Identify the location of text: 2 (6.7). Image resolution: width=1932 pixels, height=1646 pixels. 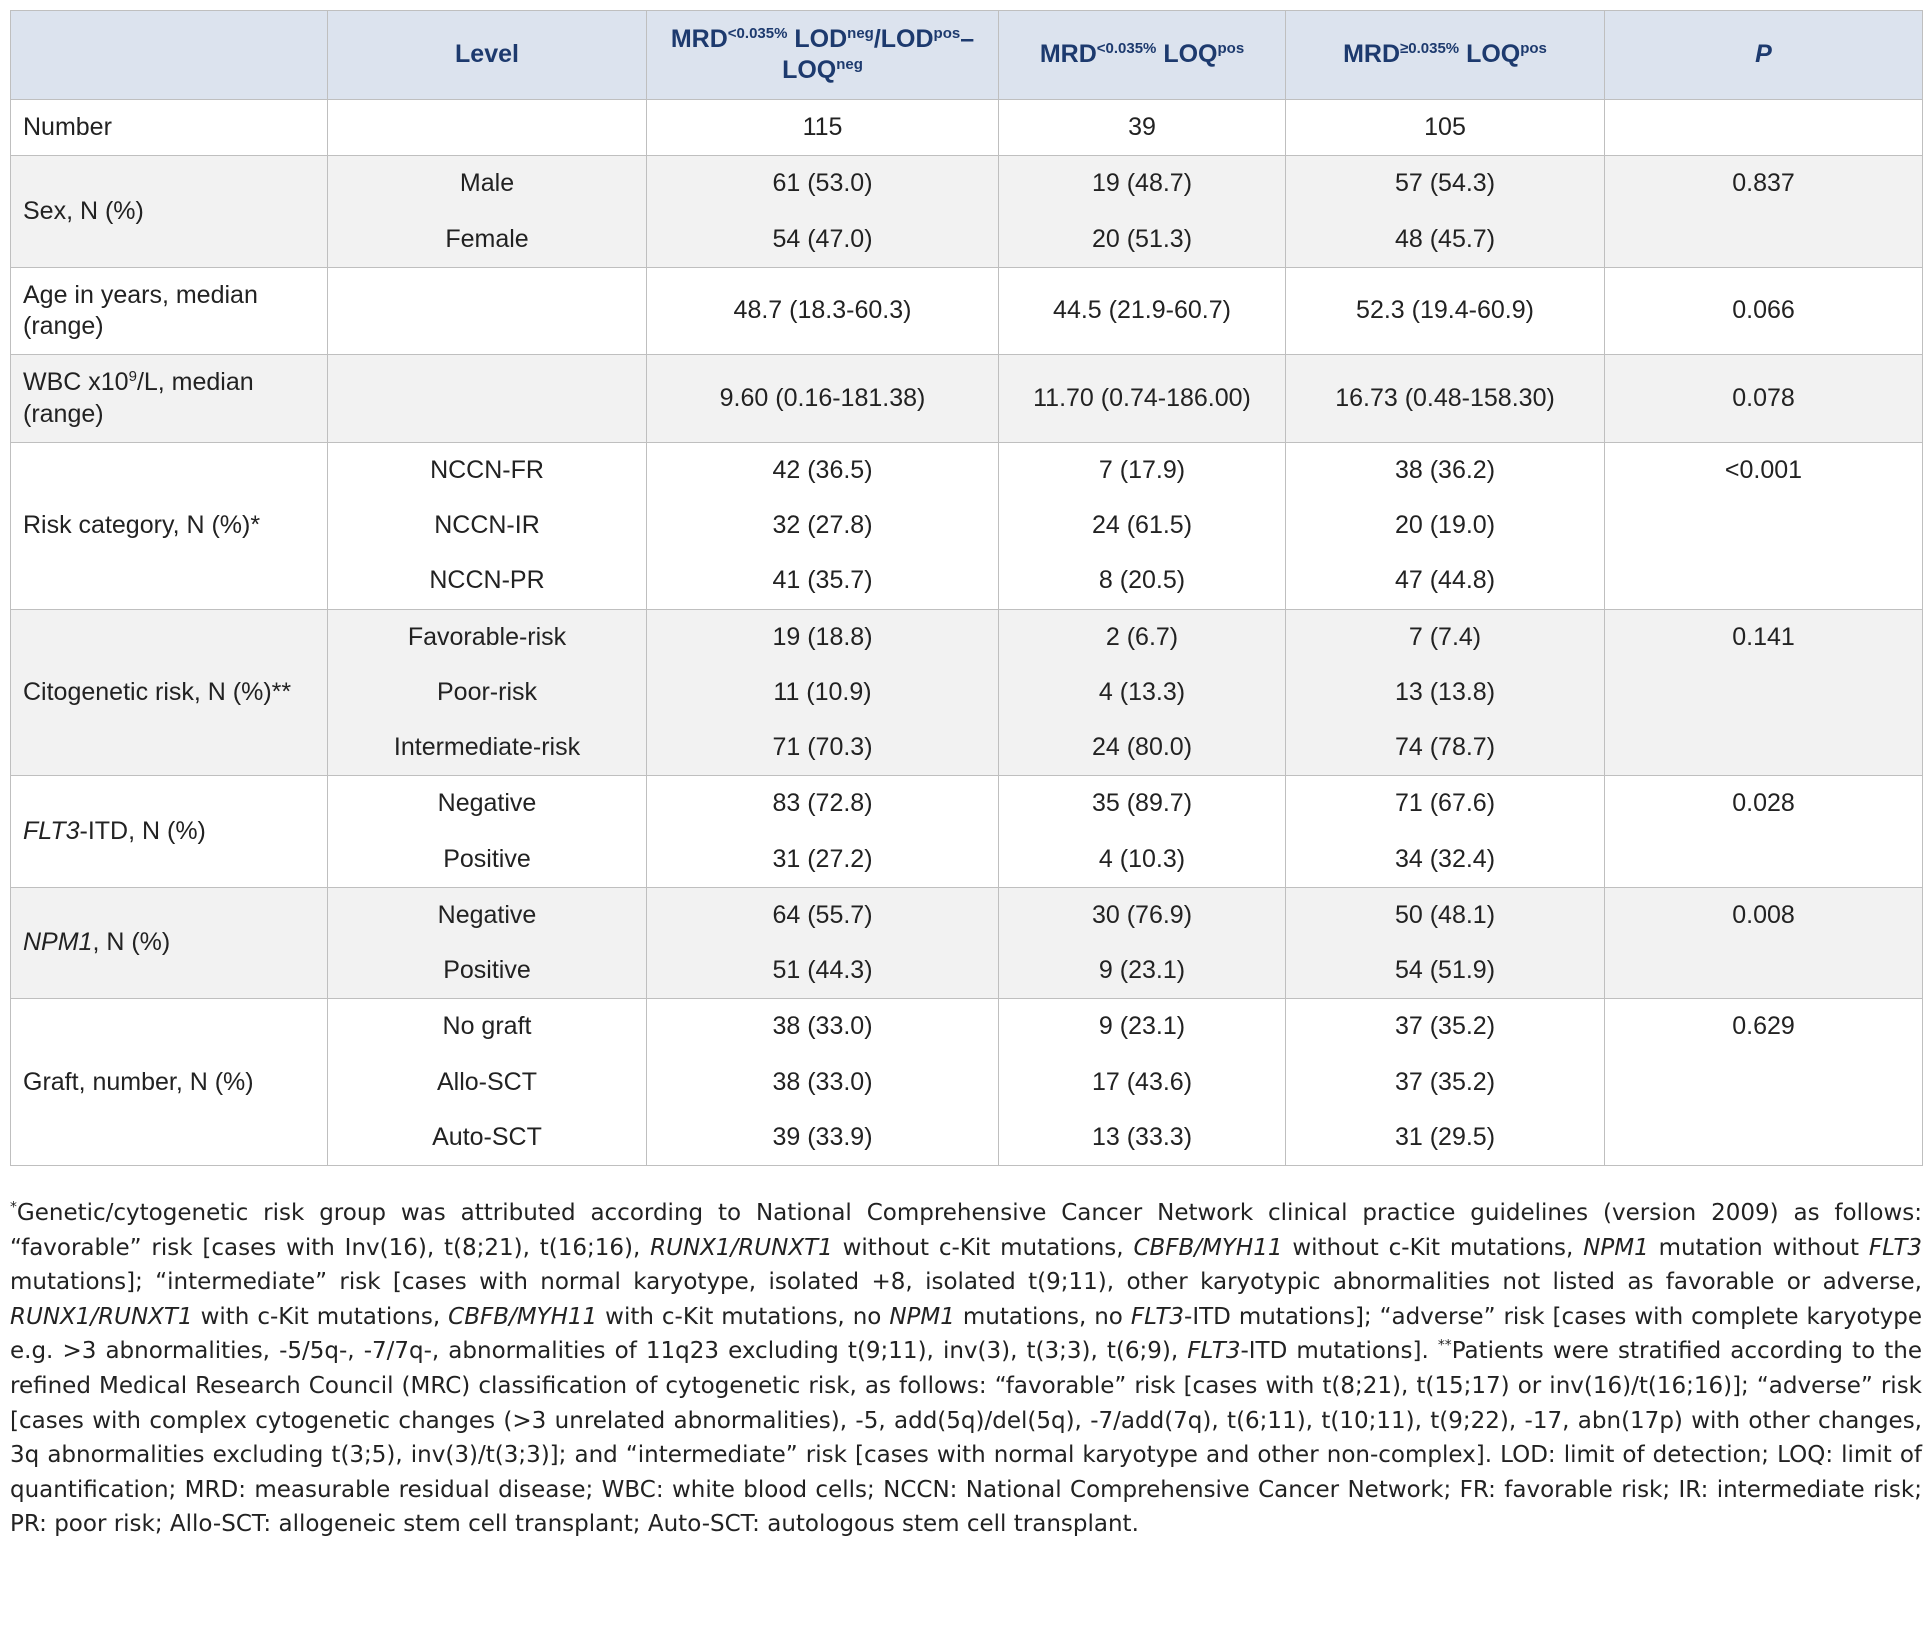
(1142, 636).